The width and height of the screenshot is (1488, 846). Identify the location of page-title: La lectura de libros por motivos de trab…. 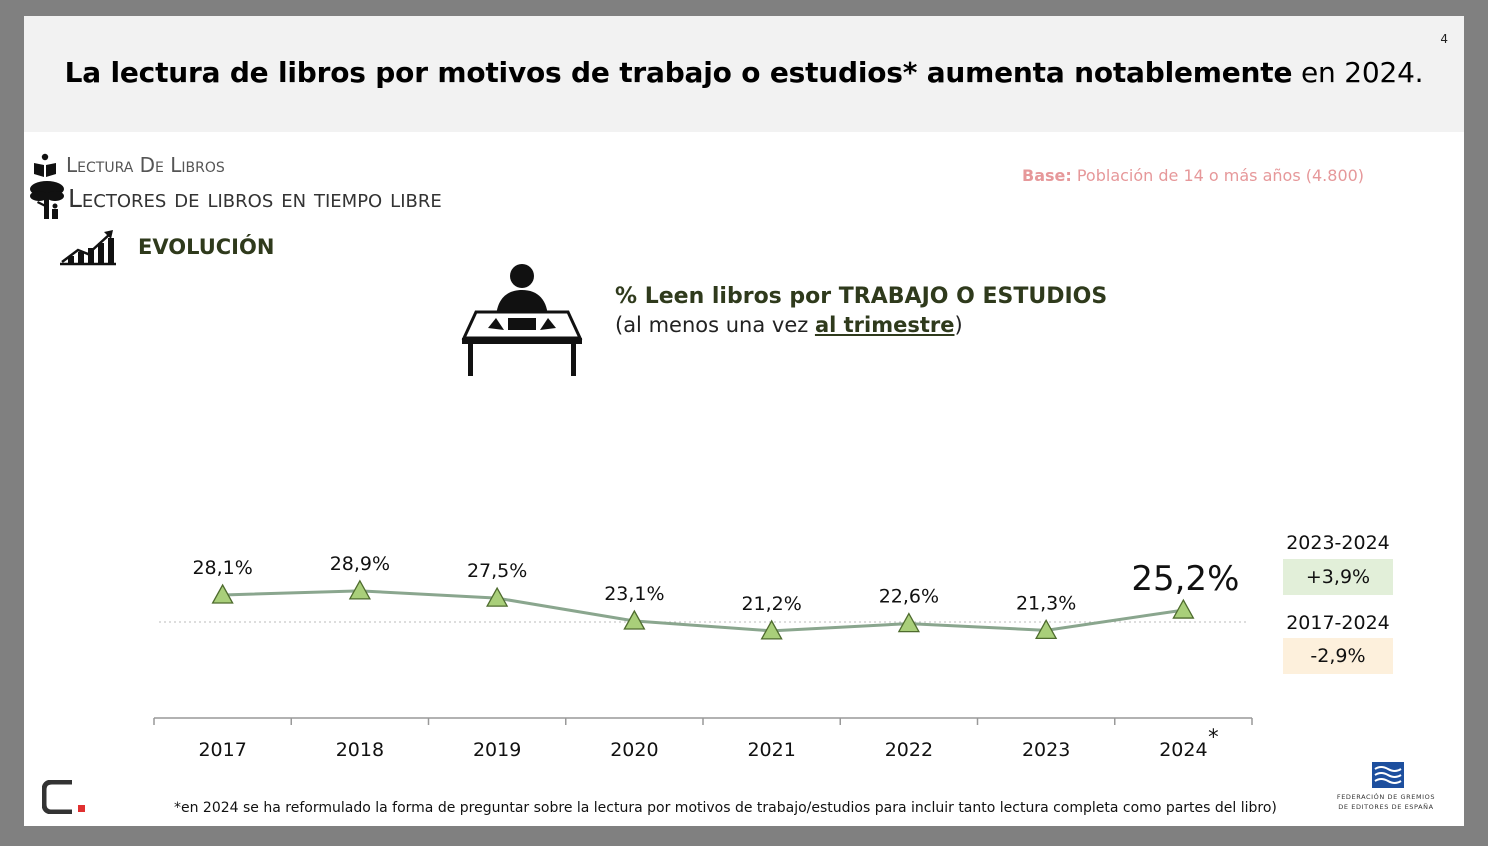
(744, 72).